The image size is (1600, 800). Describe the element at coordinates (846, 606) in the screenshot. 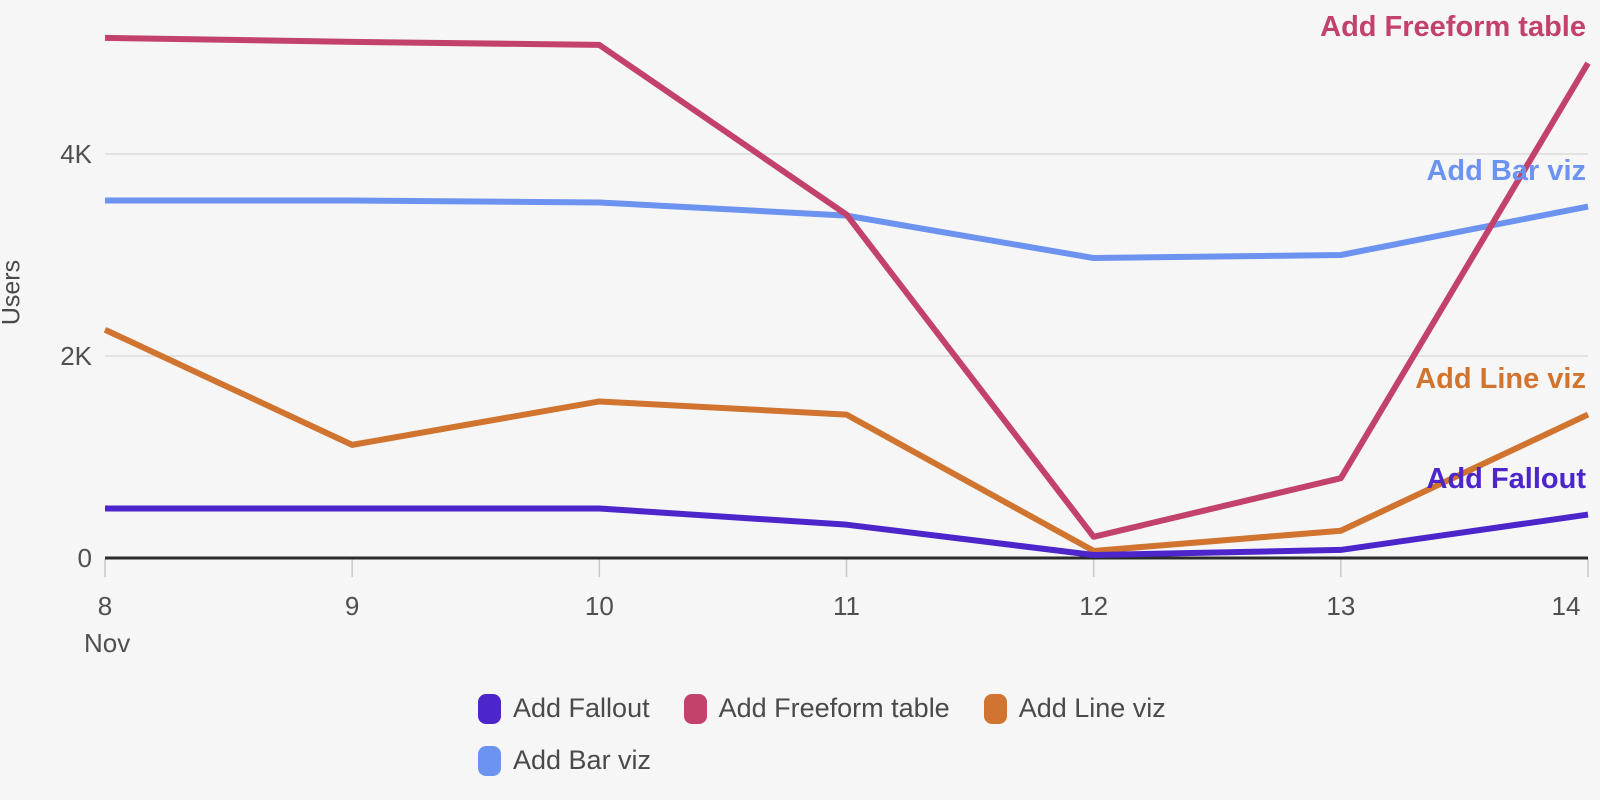

I see `x-tick-label-11: 11` at that location.